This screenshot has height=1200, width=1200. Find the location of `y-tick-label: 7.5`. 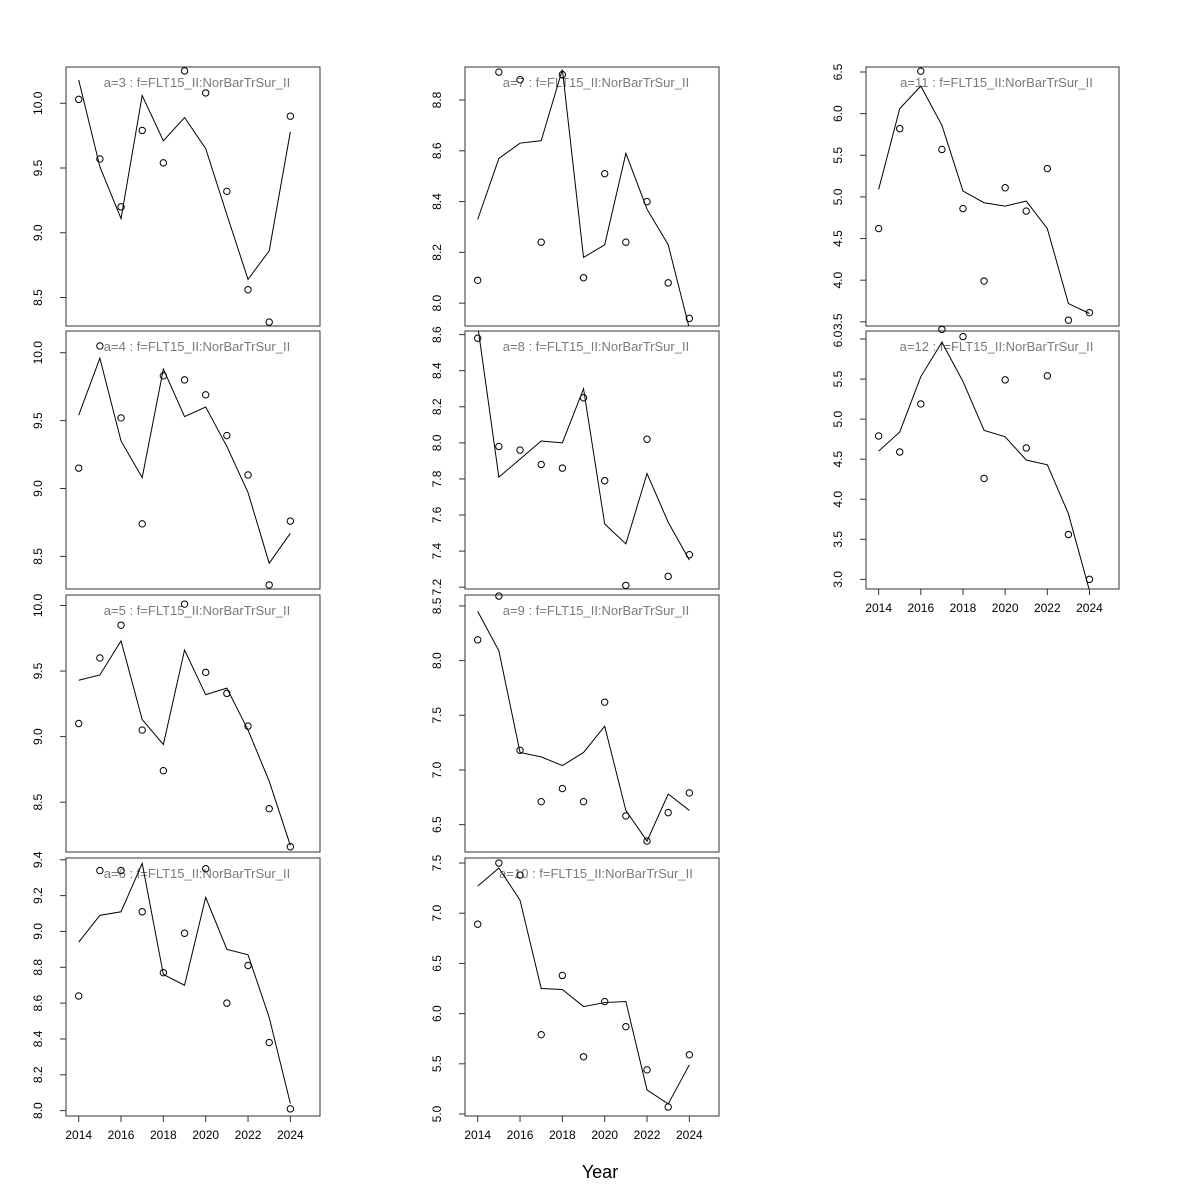

y-tick-label: 7.5 is located at coordinates (437, 715).